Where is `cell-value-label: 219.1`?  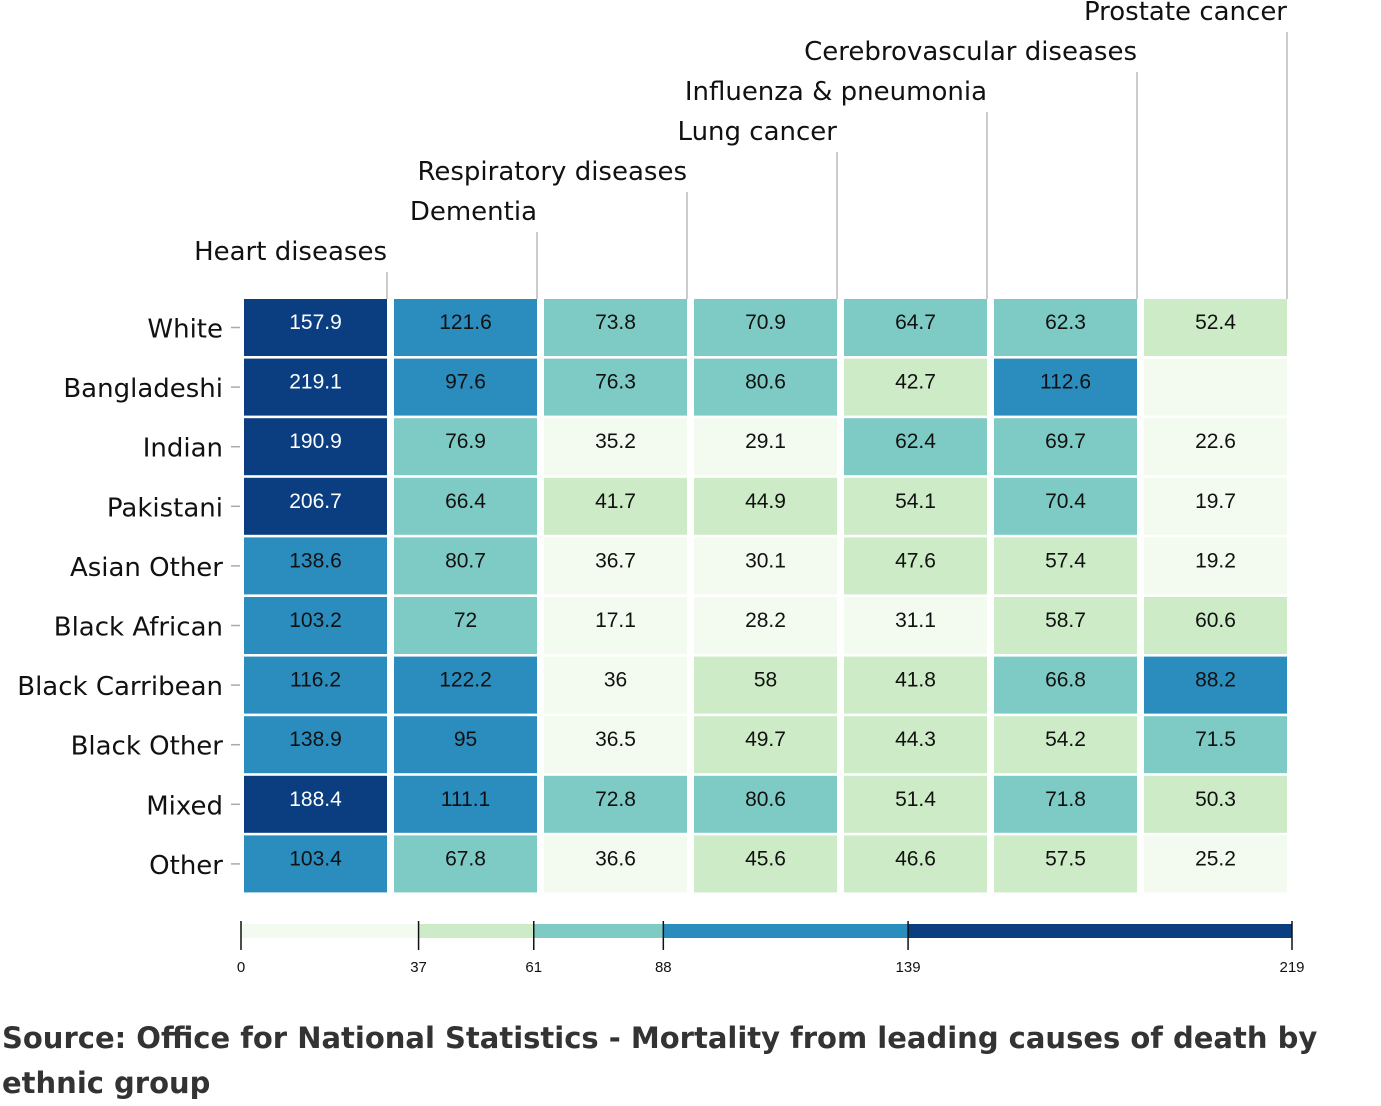 cell-value-label: 219.1 is located at coordinates (315, 382).